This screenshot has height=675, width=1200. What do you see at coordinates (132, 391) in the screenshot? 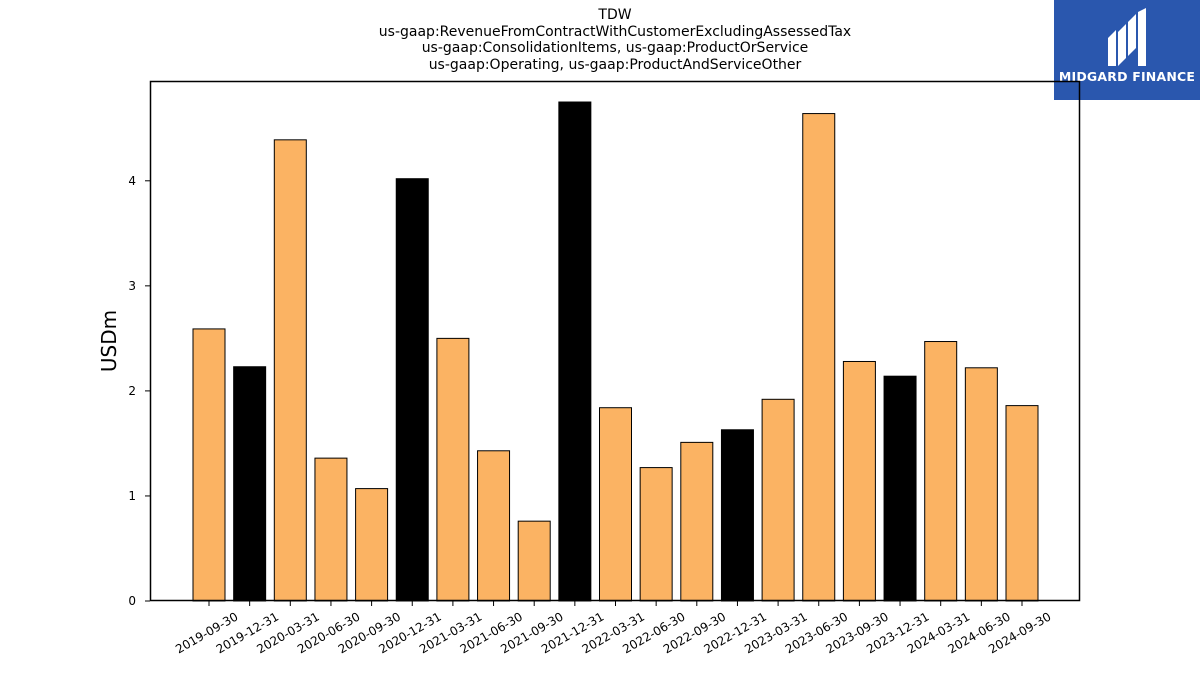
I see `y-tick-label: 2` at bounding box center [132, 391].